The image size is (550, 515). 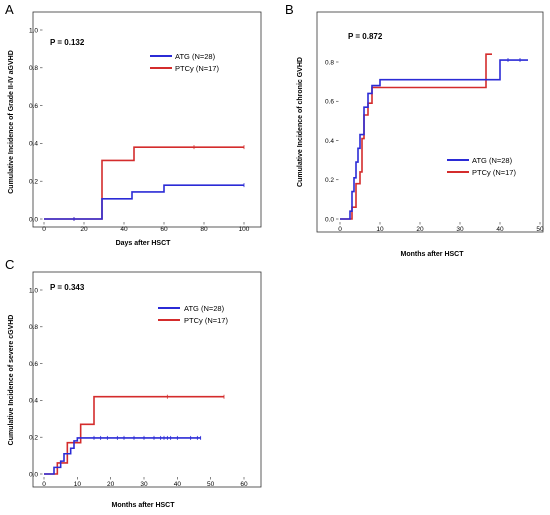 I want to click on p-value: P = 0.872, so click(x=365, y=36).